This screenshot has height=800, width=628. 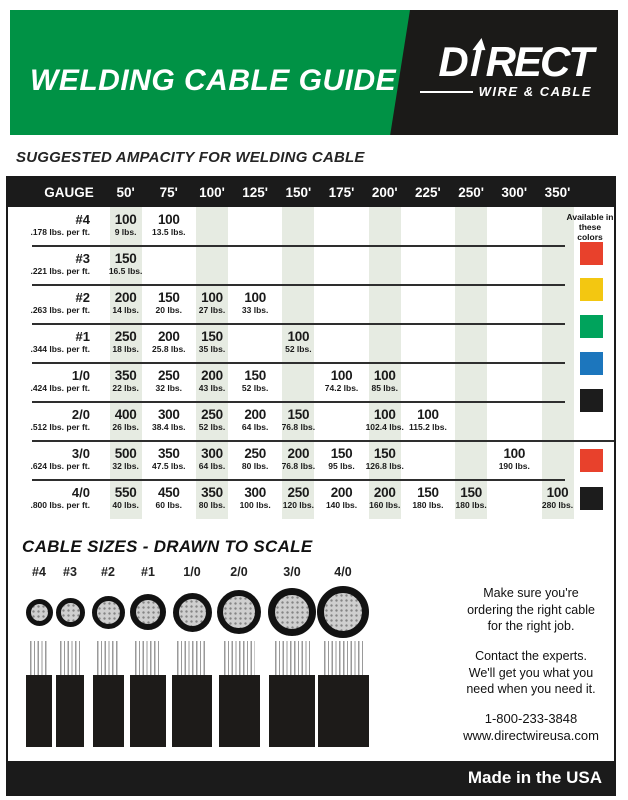 What do you see at coordinates (471, 192) in the screenshot?
I see `column-header-distance: 250'` at bounding box center [471, 192].